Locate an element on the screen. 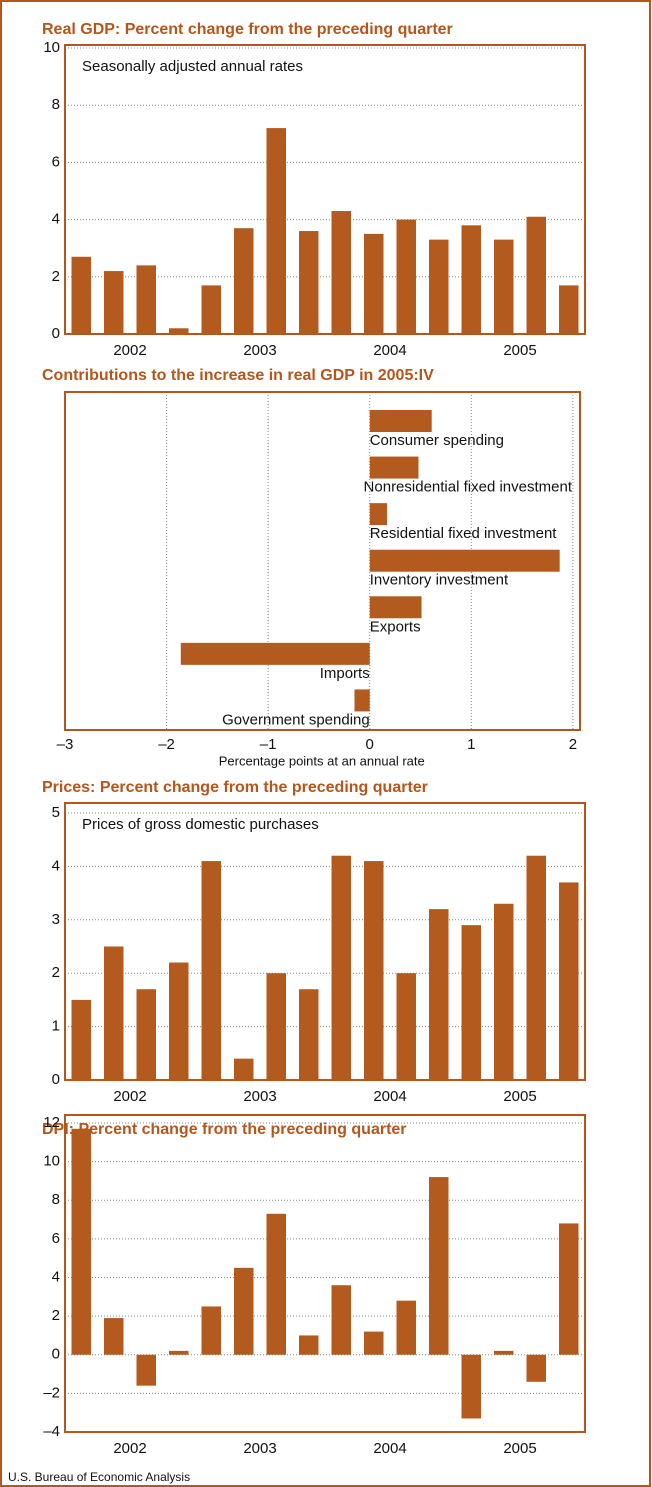 The height and width of the screenshot is (1487, 652). bar-label: Consumer spending is located at coordinates (437, 440).